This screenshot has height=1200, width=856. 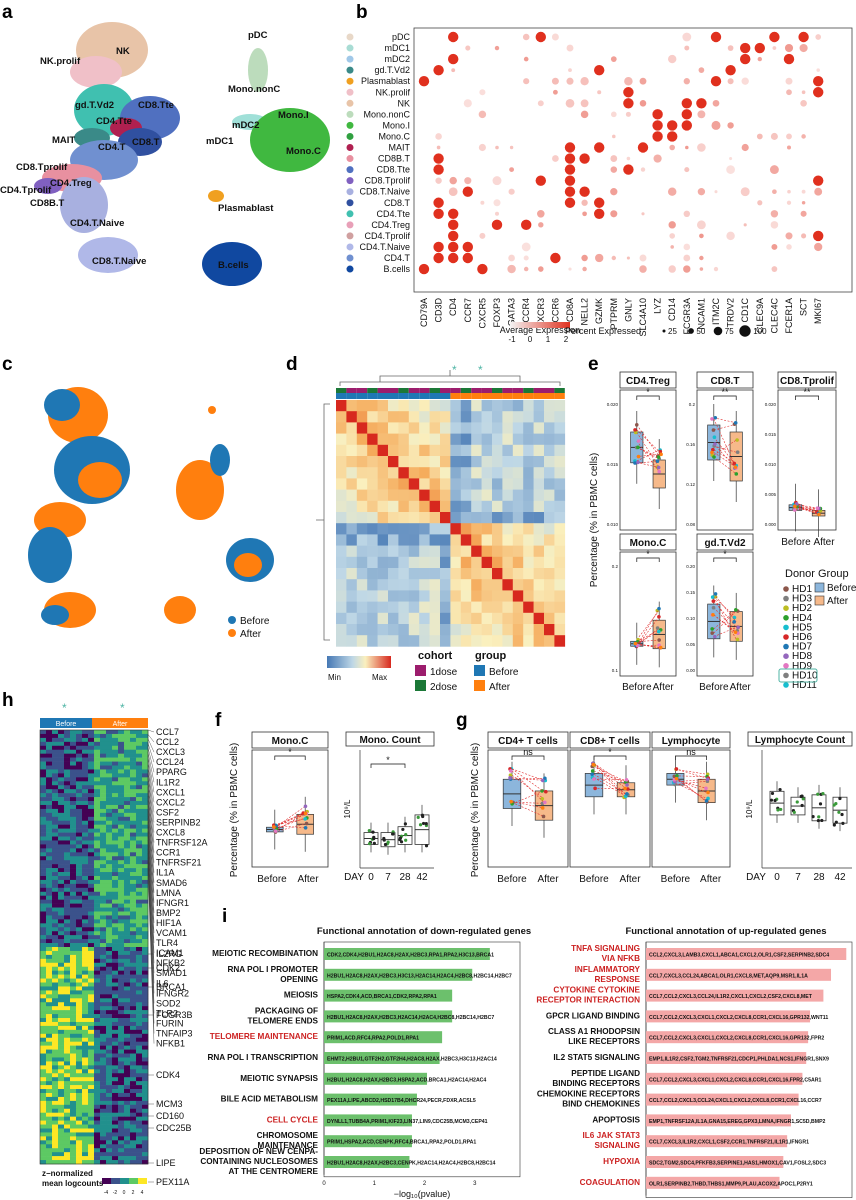 What do you see at coordinates (351, 390) in the screenshot?
I see `cohort-bar` at bounding box center [351, 390].